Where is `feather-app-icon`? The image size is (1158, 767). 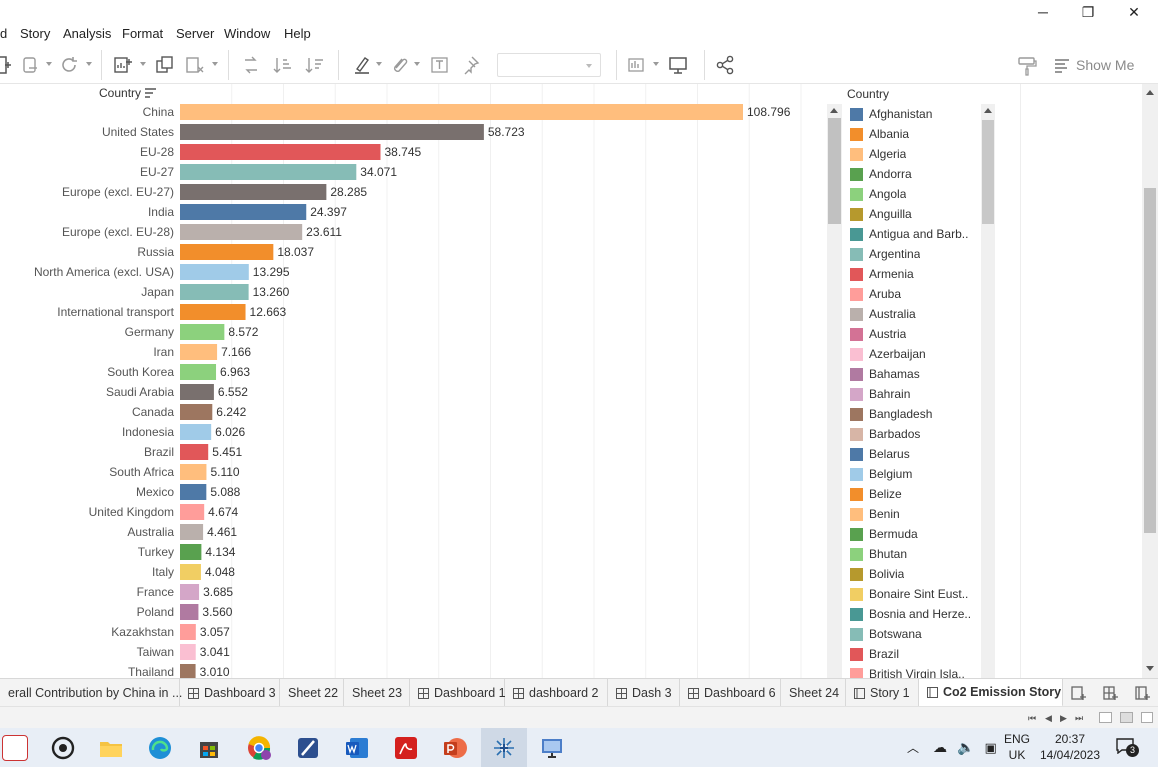
feather-app-icon is located at coordinates (308, 748).